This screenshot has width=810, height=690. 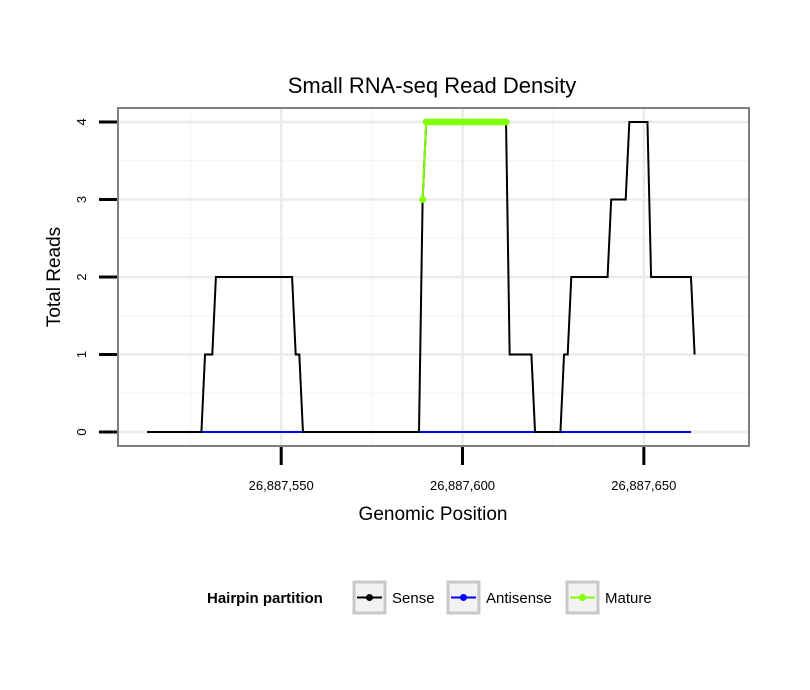 What do you see at coordinates (582, 597) in the screenshot?
I see `legend-dot-mature` at bounding box center [582, 597].